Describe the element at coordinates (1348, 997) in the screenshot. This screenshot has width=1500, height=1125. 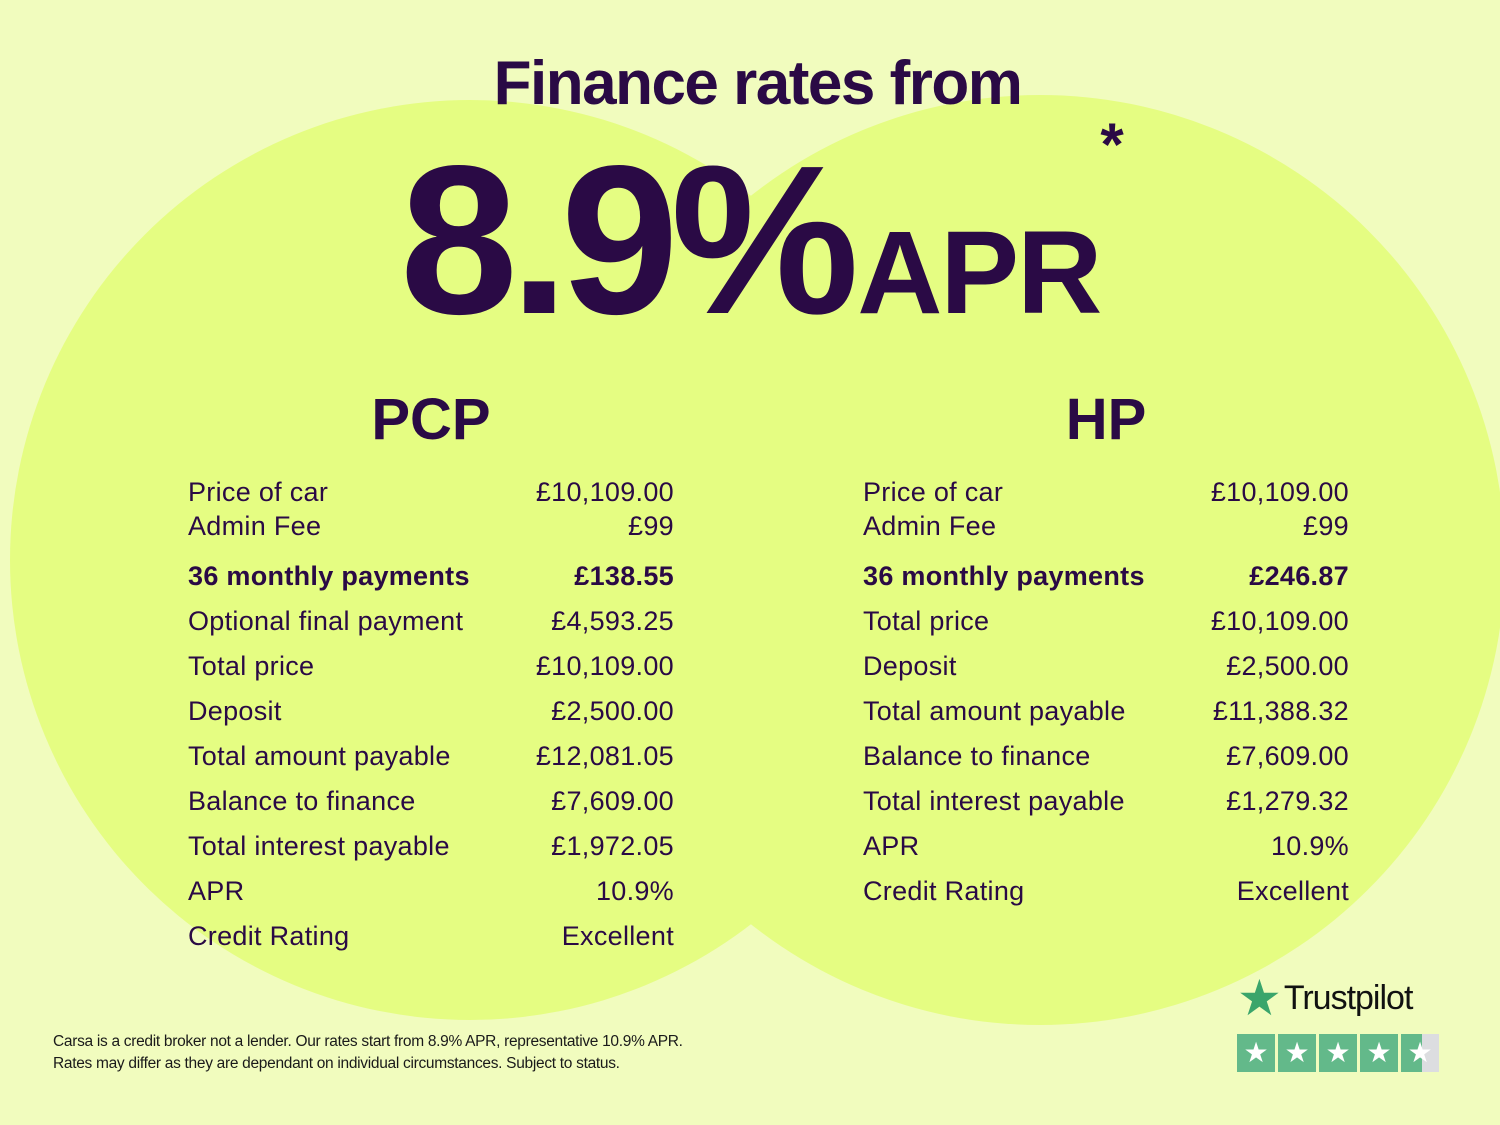
I see `trustpilot-name: Trustpilot` at that location.